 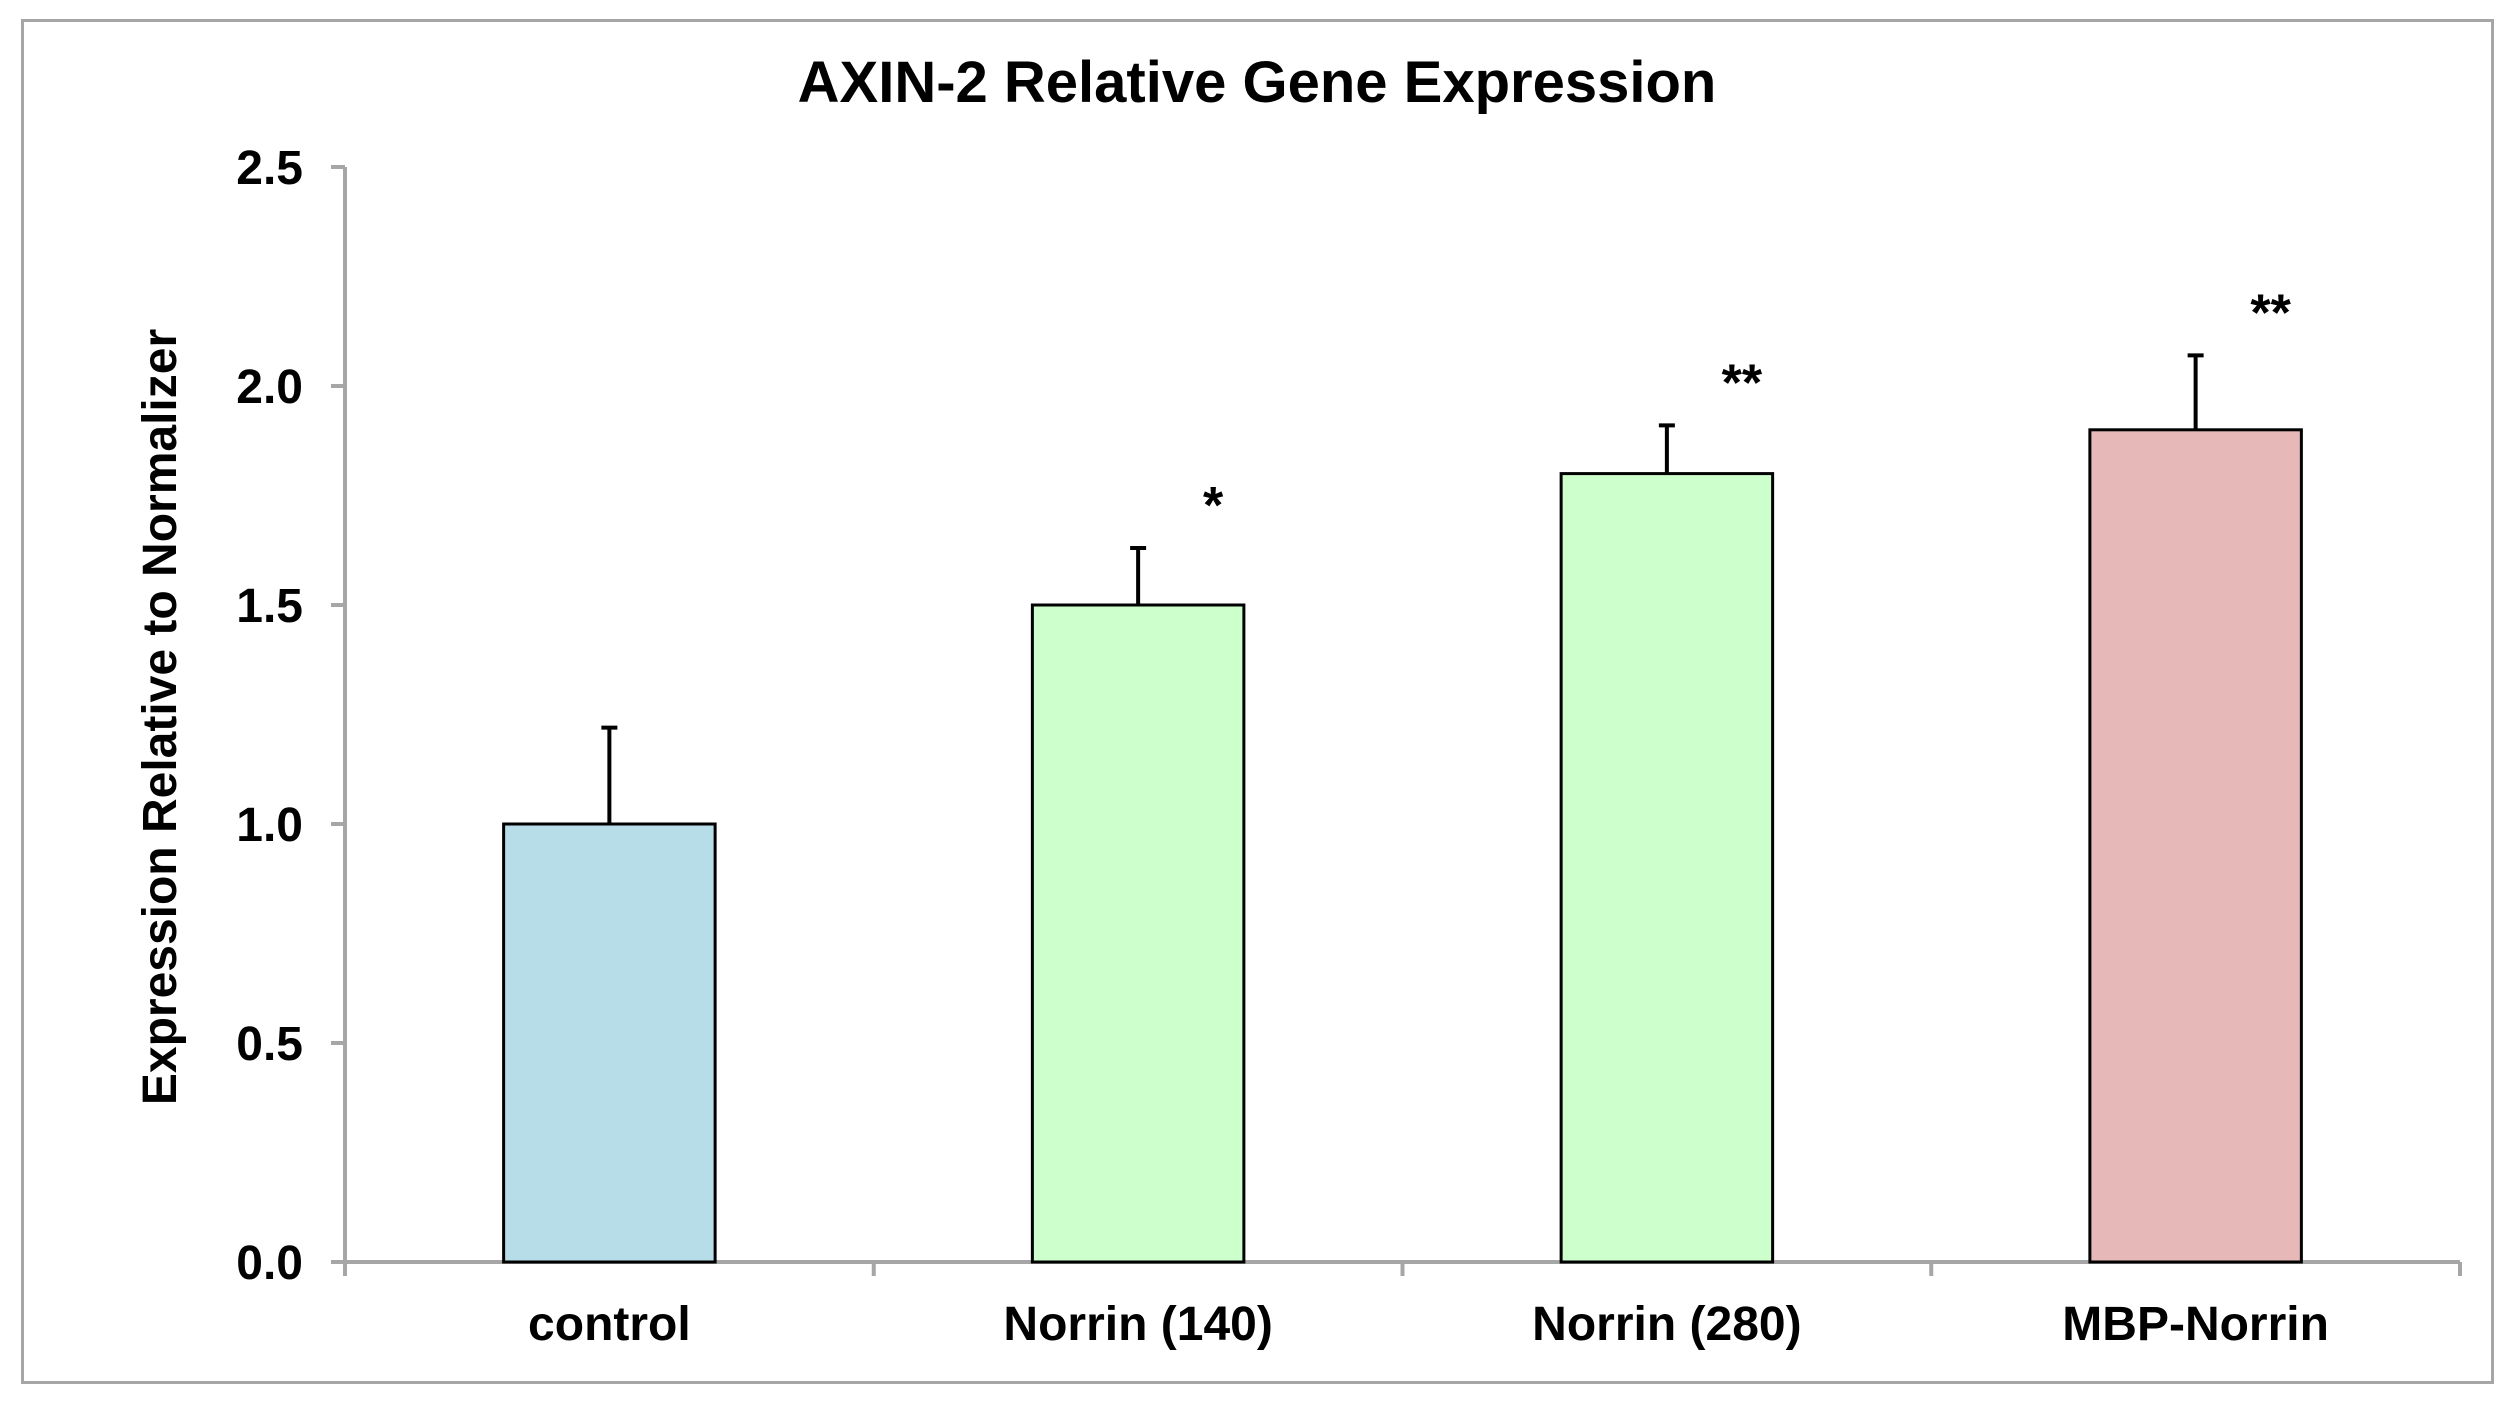 What do you see at coordinates (609, 1043) in the screenshot?
I see `bar-control` at bounding box center [609, 1043].